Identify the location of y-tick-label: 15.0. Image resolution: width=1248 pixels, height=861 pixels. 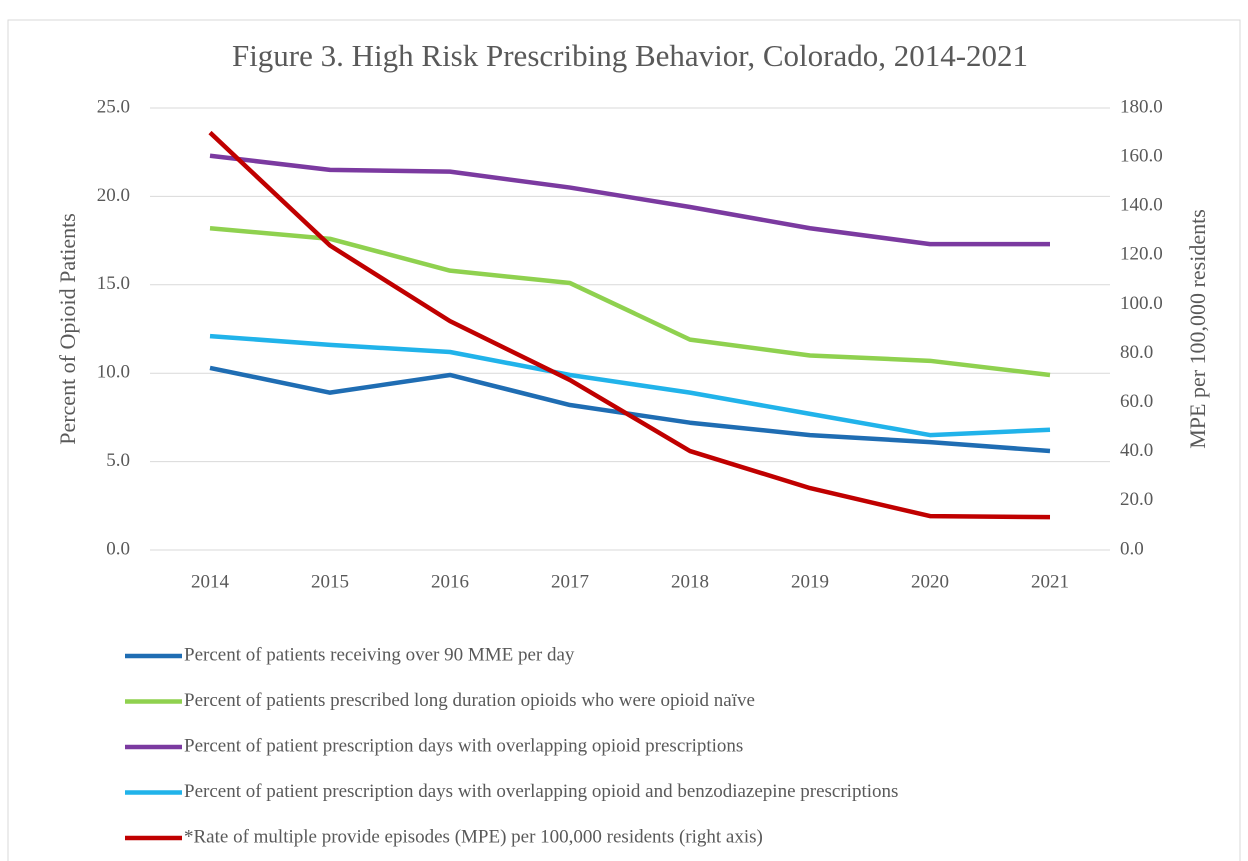
(113, 283).